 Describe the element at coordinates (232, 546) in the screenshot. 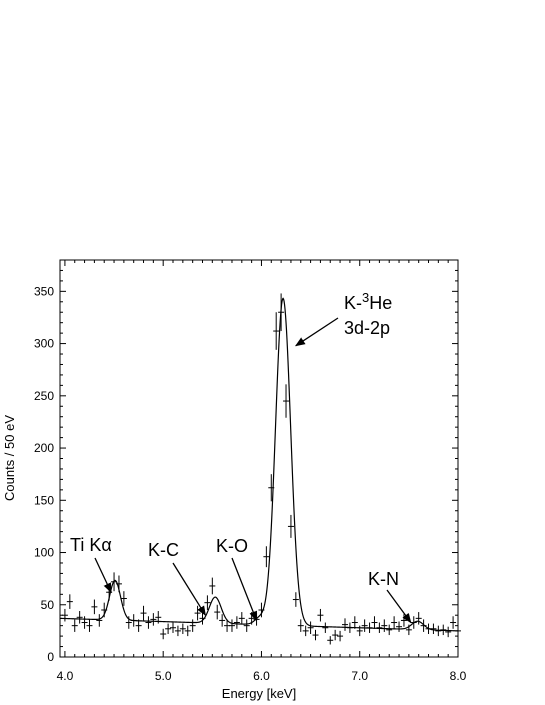

I see `annotation-k-o: K-O` at that location.